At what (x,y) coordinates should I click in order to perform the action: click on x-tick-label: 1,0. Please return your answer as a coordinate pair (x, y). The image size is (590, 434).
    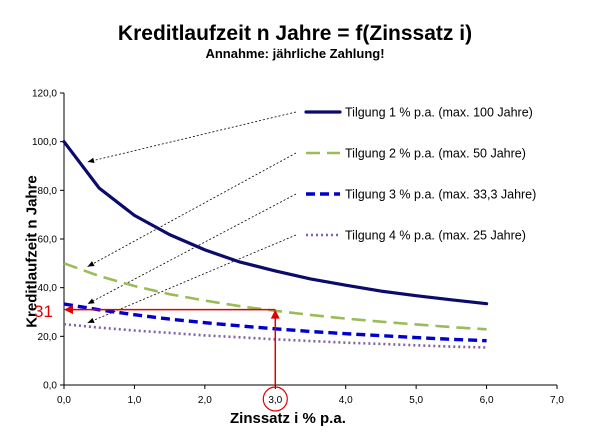
    Looking at the image, I should click on (134, 400).